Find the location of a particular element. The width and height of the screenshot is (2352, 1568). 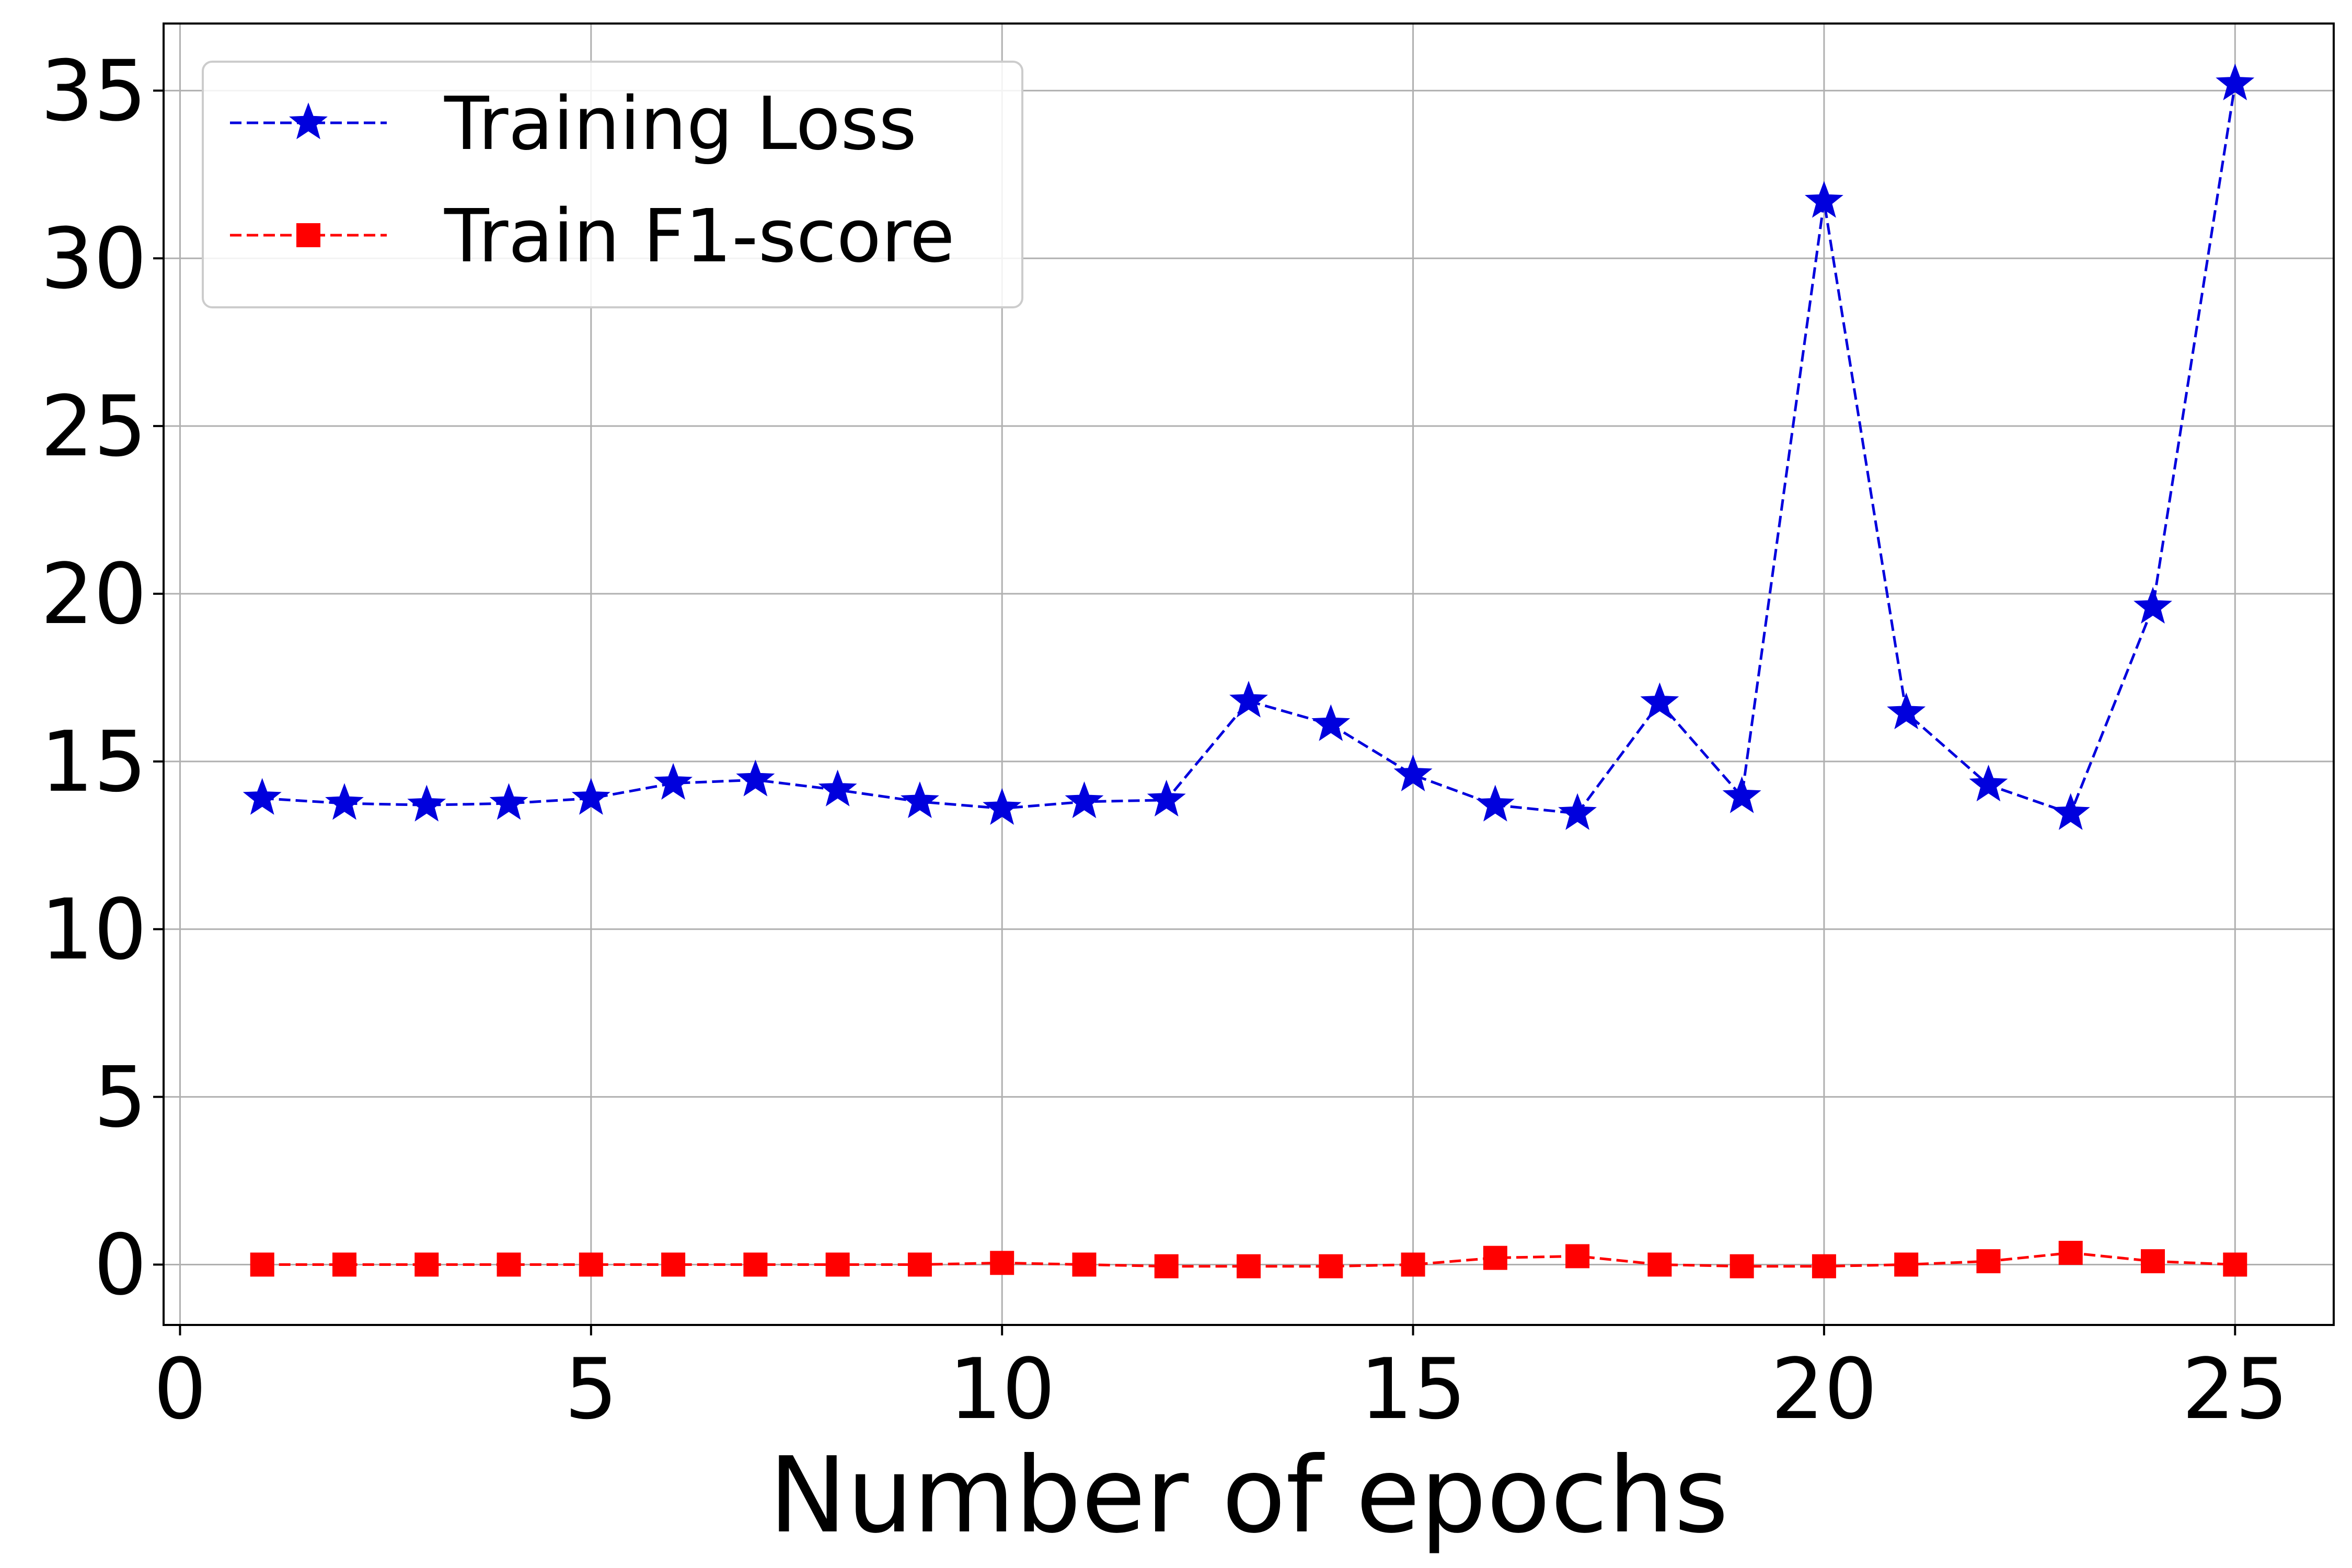

series-train-f1-score is located at coordinates (1248, 1259).